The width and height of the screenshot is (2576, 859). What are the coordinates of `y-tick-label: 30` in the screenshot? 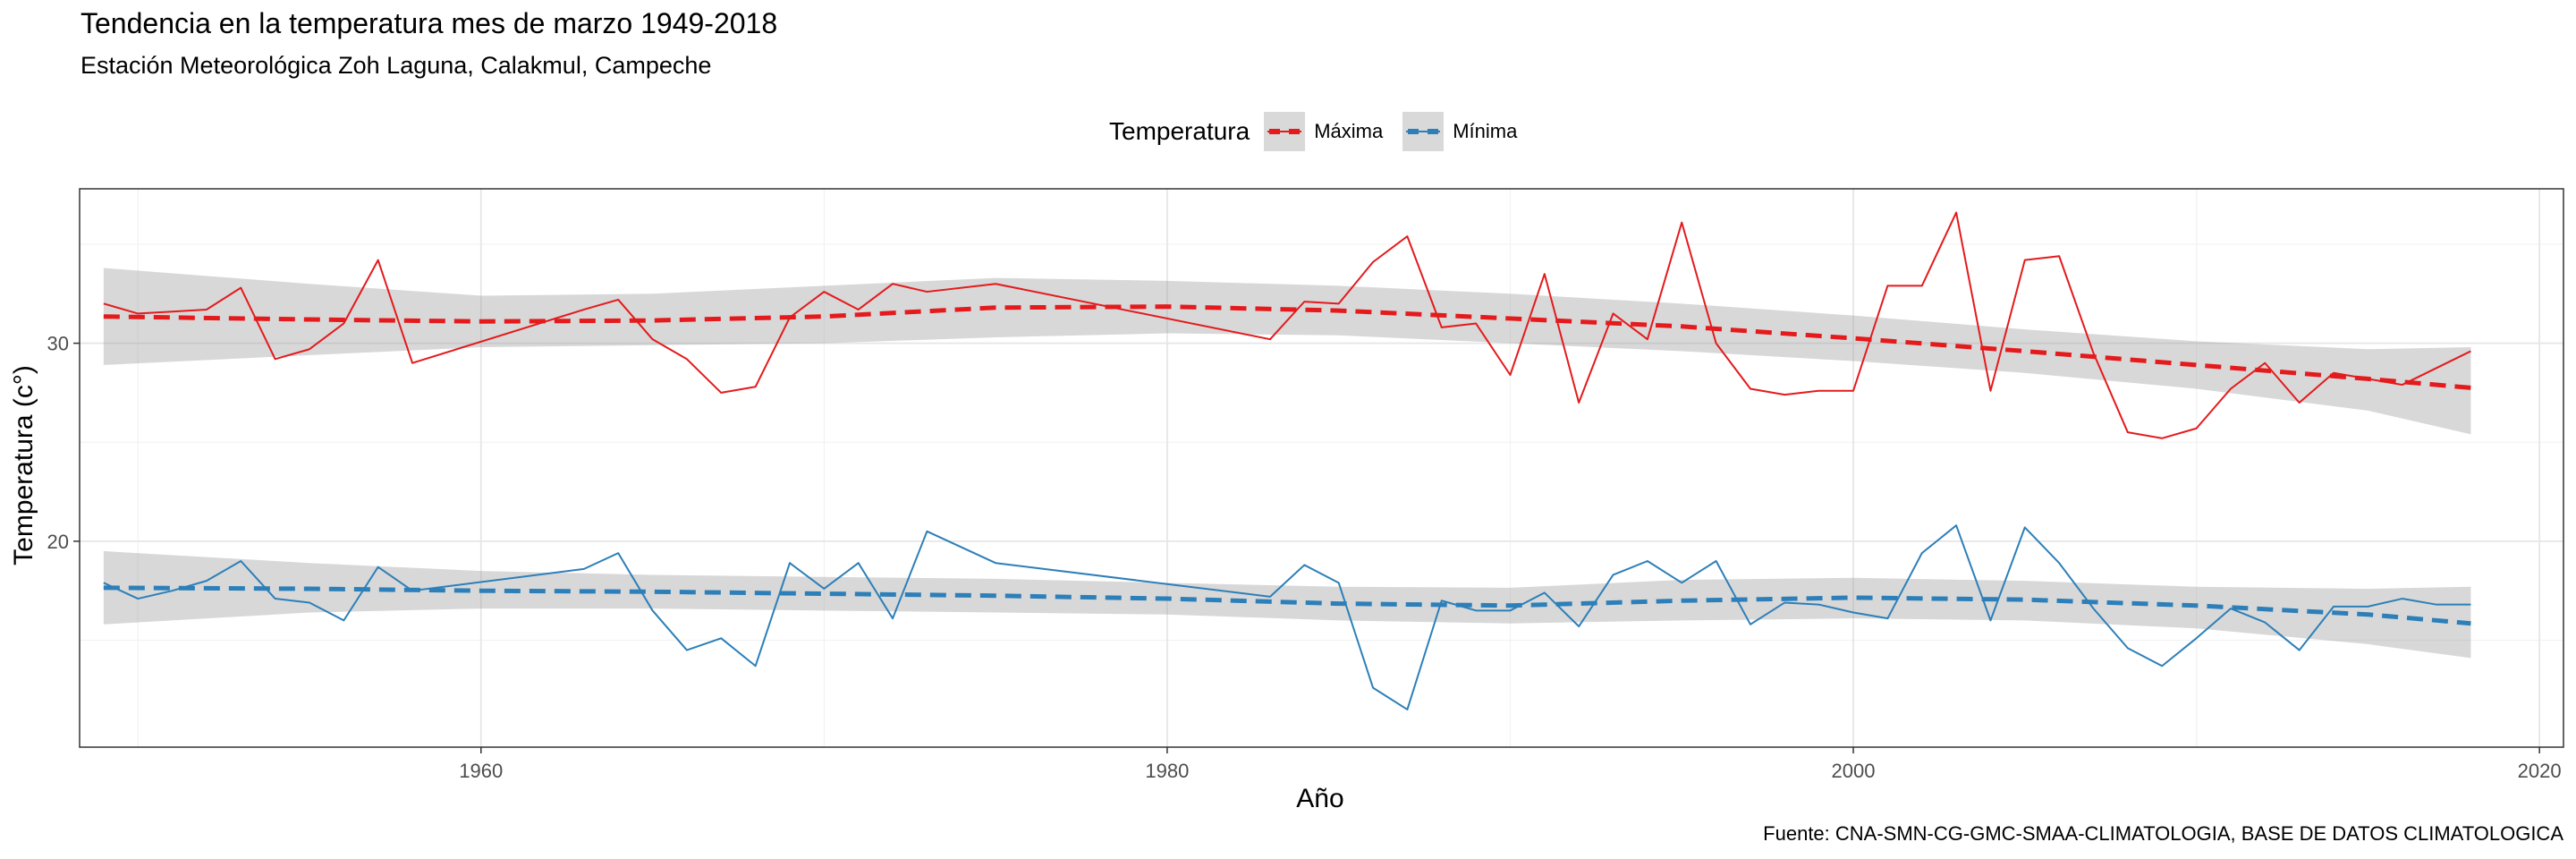 It's located at (58, 344).